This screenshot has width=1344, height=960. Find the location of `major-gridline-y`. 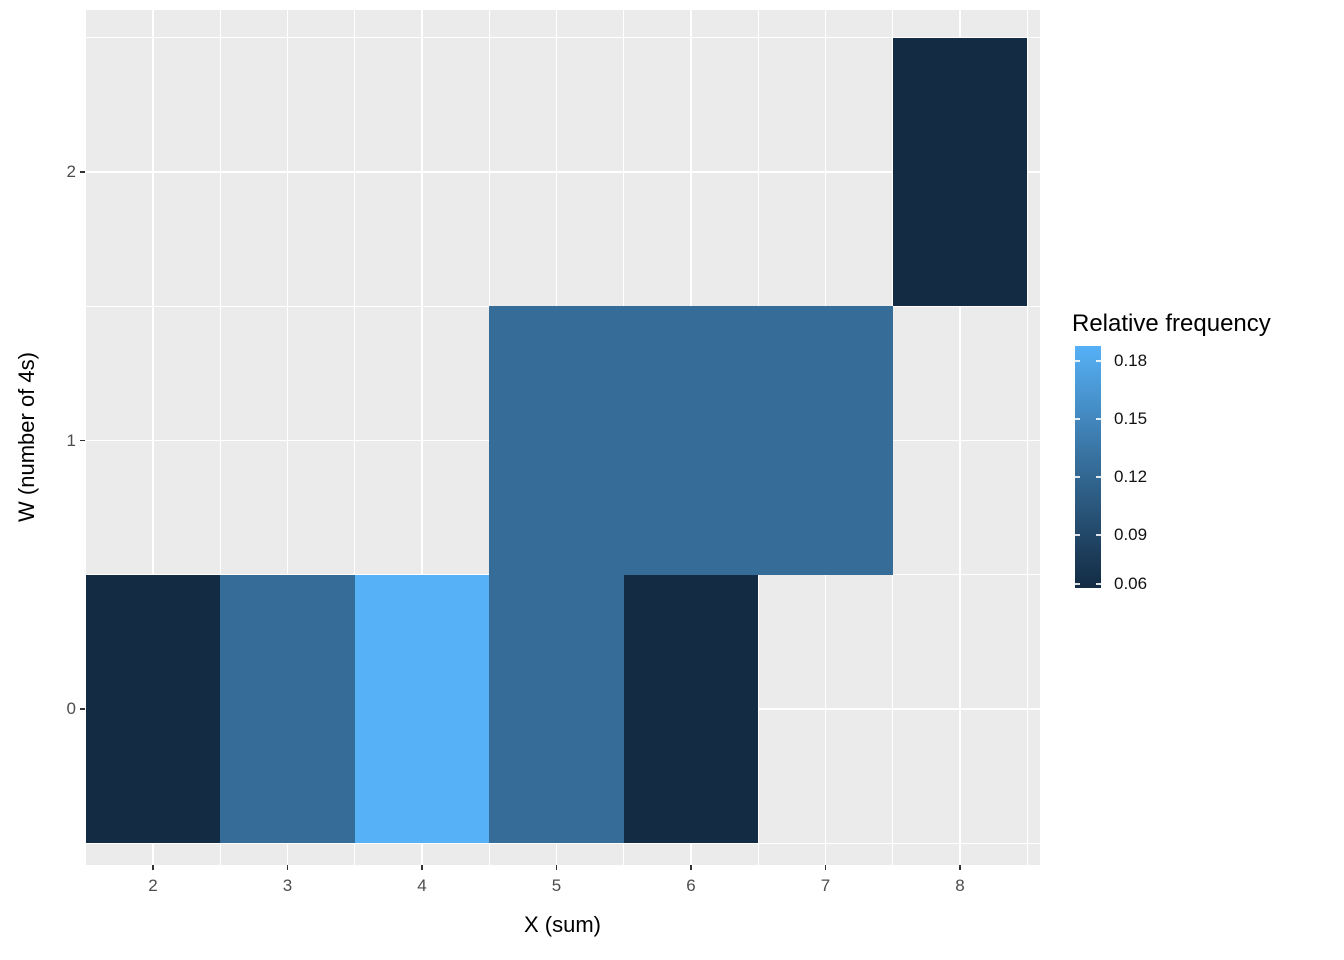

major-gridline-y is located at coordinates (562, 172).